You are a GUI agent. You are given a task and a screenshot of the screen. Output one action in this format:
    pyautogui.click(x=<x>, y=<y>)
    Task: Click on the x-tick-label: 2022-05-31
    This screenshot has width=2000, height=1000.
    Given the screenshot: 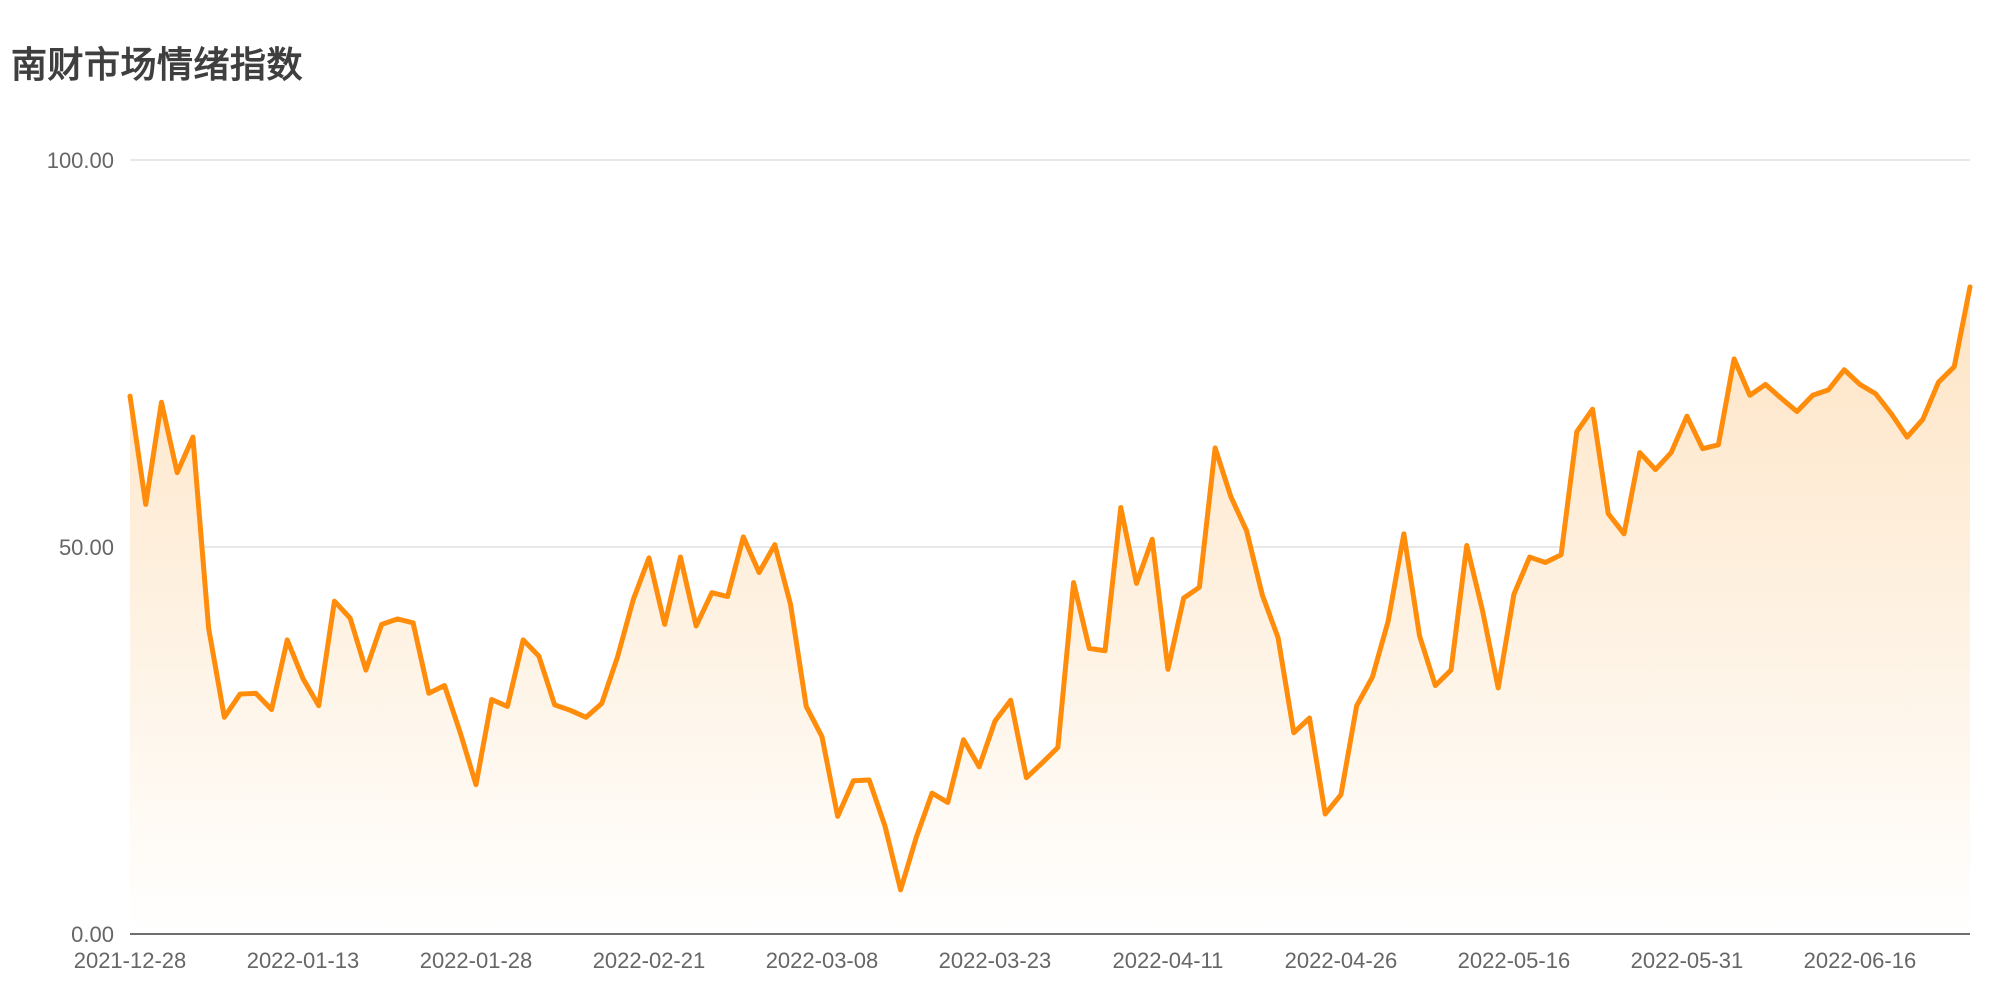 What is the action you would take?
    pyautogui.click(x=1687, y=960)
    